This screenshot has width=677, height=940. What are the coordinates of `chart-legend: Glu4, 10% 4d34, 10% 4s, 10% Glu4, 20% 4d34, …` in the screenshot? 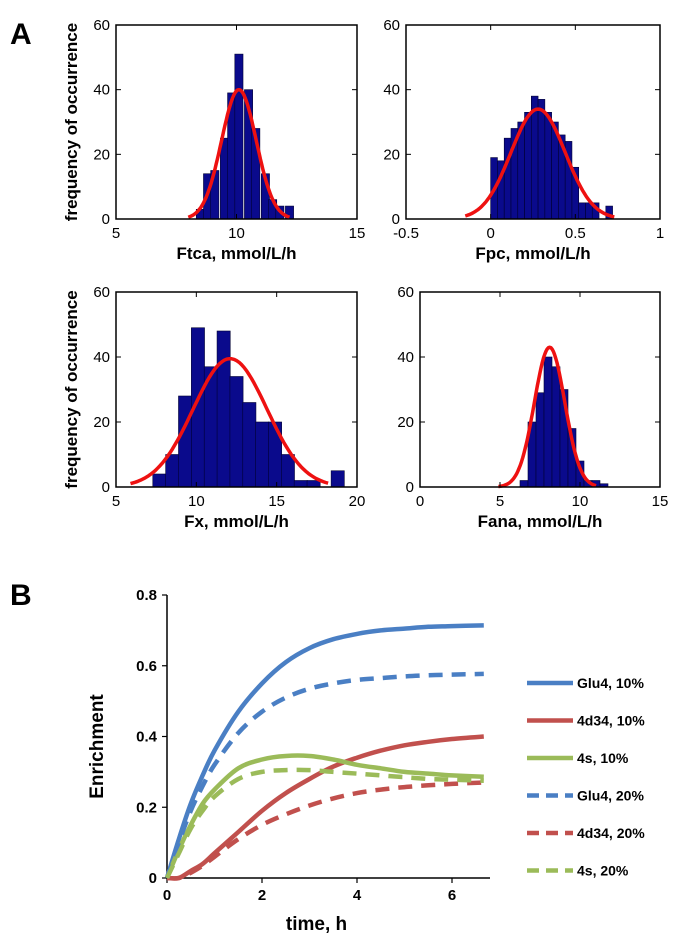 It's located at (586, 777).